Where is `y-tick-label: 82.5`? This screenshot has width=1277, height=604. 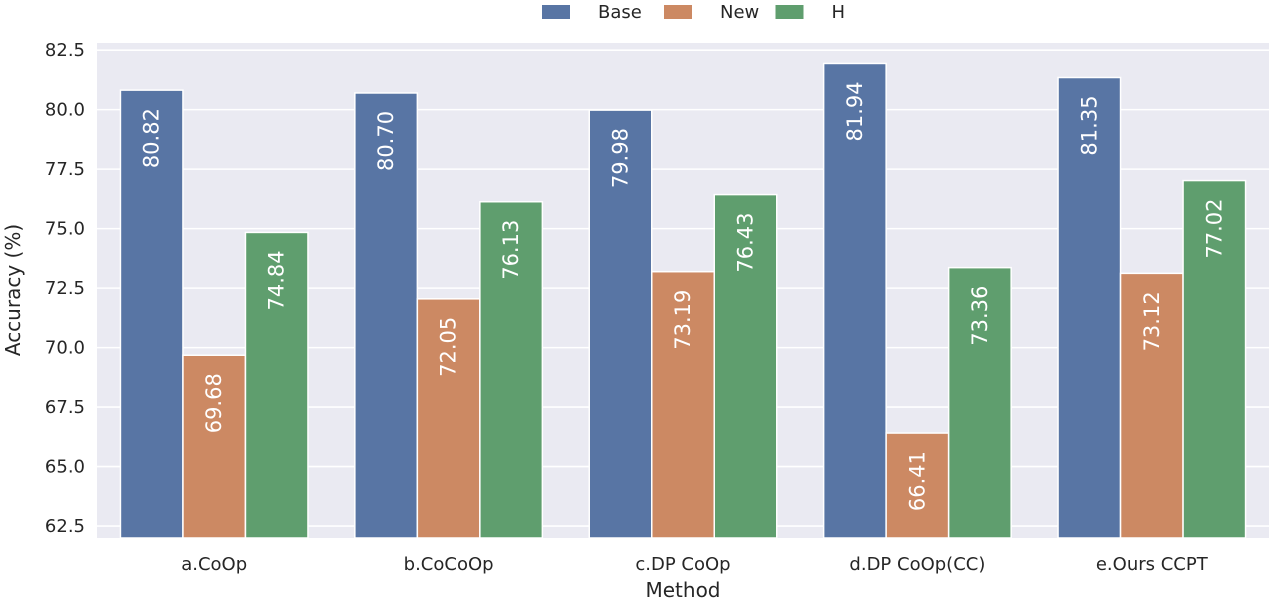 y-tick-label: 82.5 is located at coordinates (65, 50).